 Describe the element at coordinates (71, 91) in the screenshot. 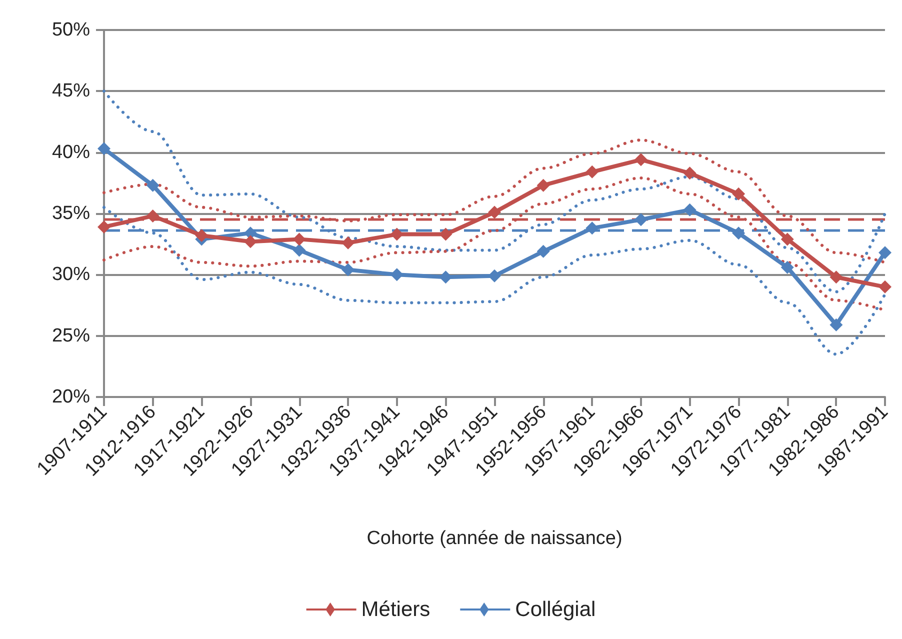

I see `y-tick-label: 45%` at that location.